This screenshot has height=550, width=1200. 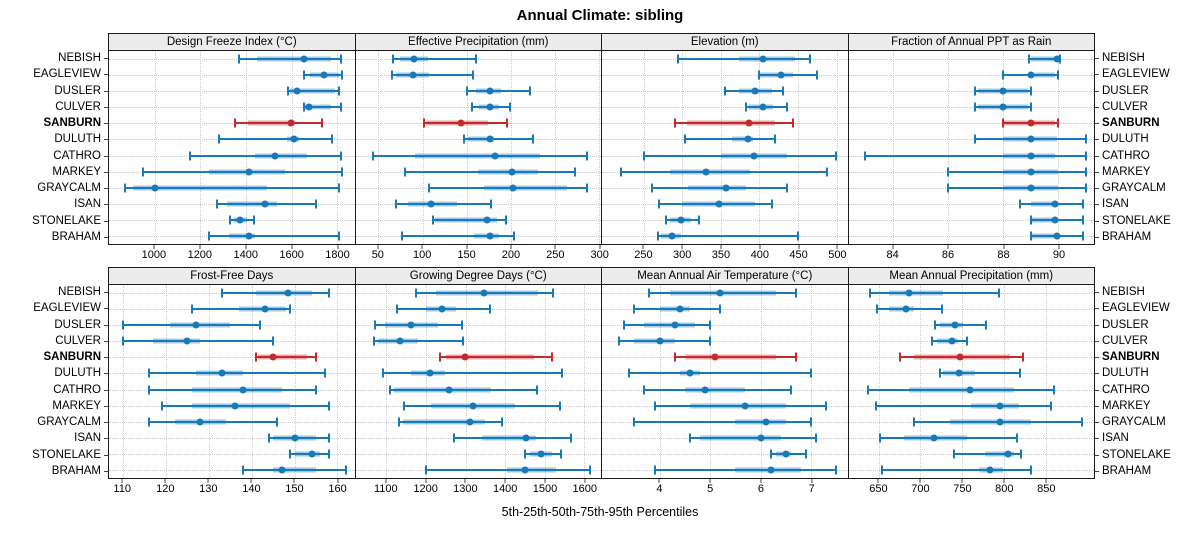 What do you see at coordinates (54, 139) in the screenshot?
I see `station-label-duluth: DULUTH` at bounding box center [54, 139].